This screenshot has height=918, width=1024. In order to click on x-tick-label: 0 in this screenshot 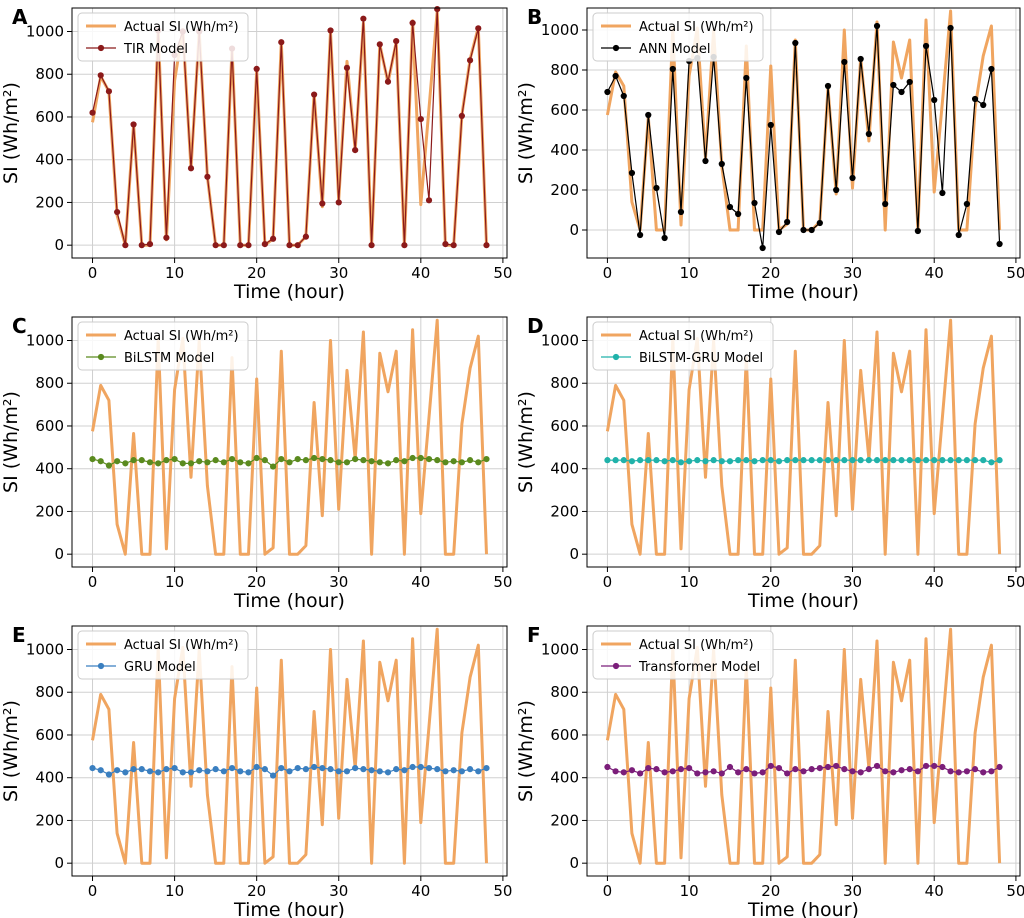, I will do `click(608, 582)`.